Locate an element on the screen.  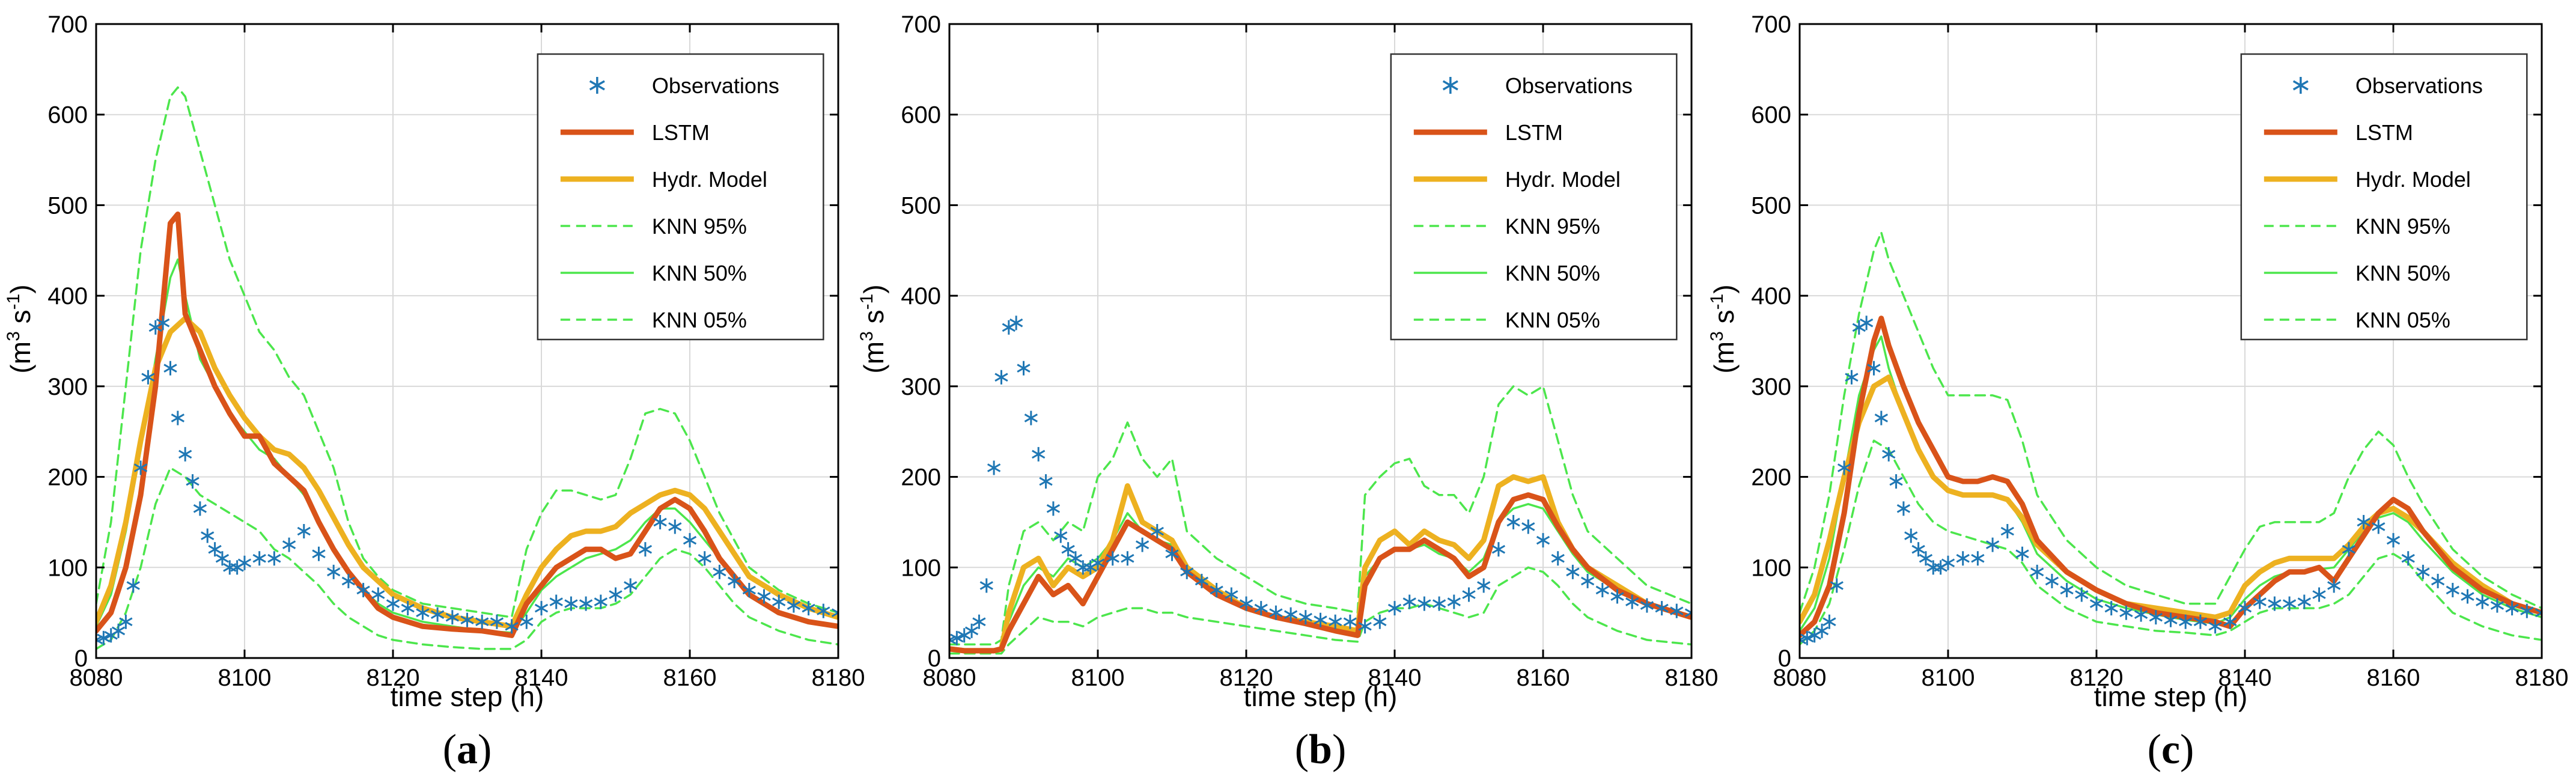
x-tick-label: 8080 is located at coordinates (96, 678).